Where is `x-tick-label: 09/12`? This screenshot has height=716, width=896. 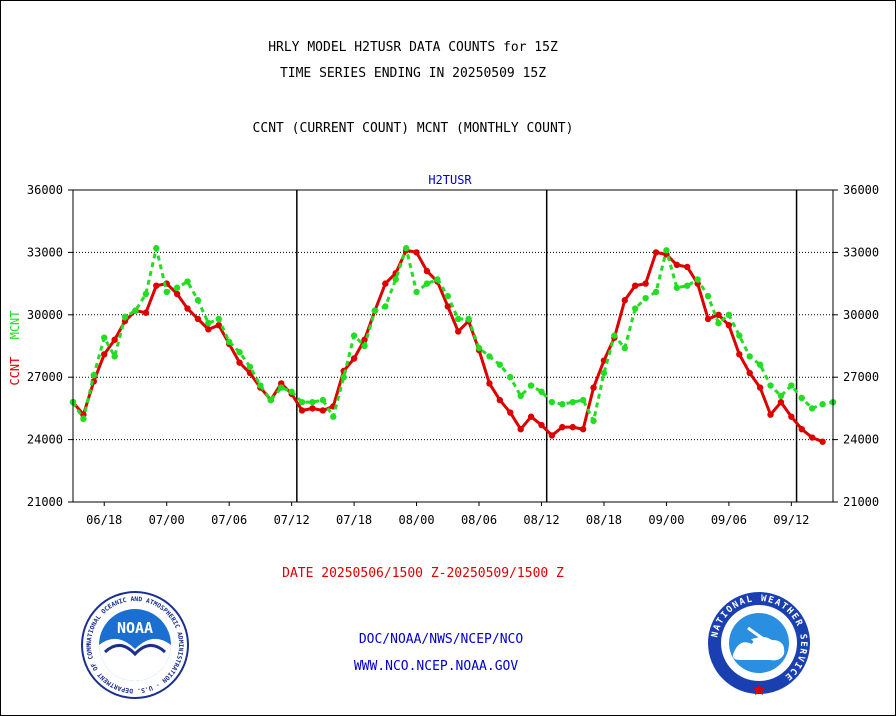 x-tick-label: 09/12 is located at coordinates (791, 520).